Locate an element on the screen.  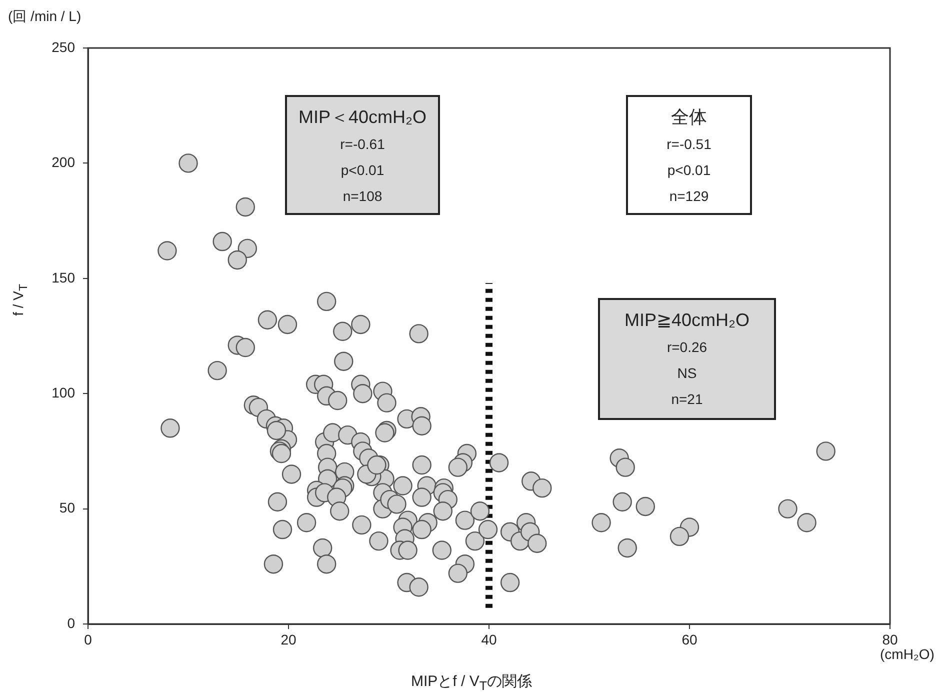
y-tick-label: 200 is located at coordinates (64, 162).